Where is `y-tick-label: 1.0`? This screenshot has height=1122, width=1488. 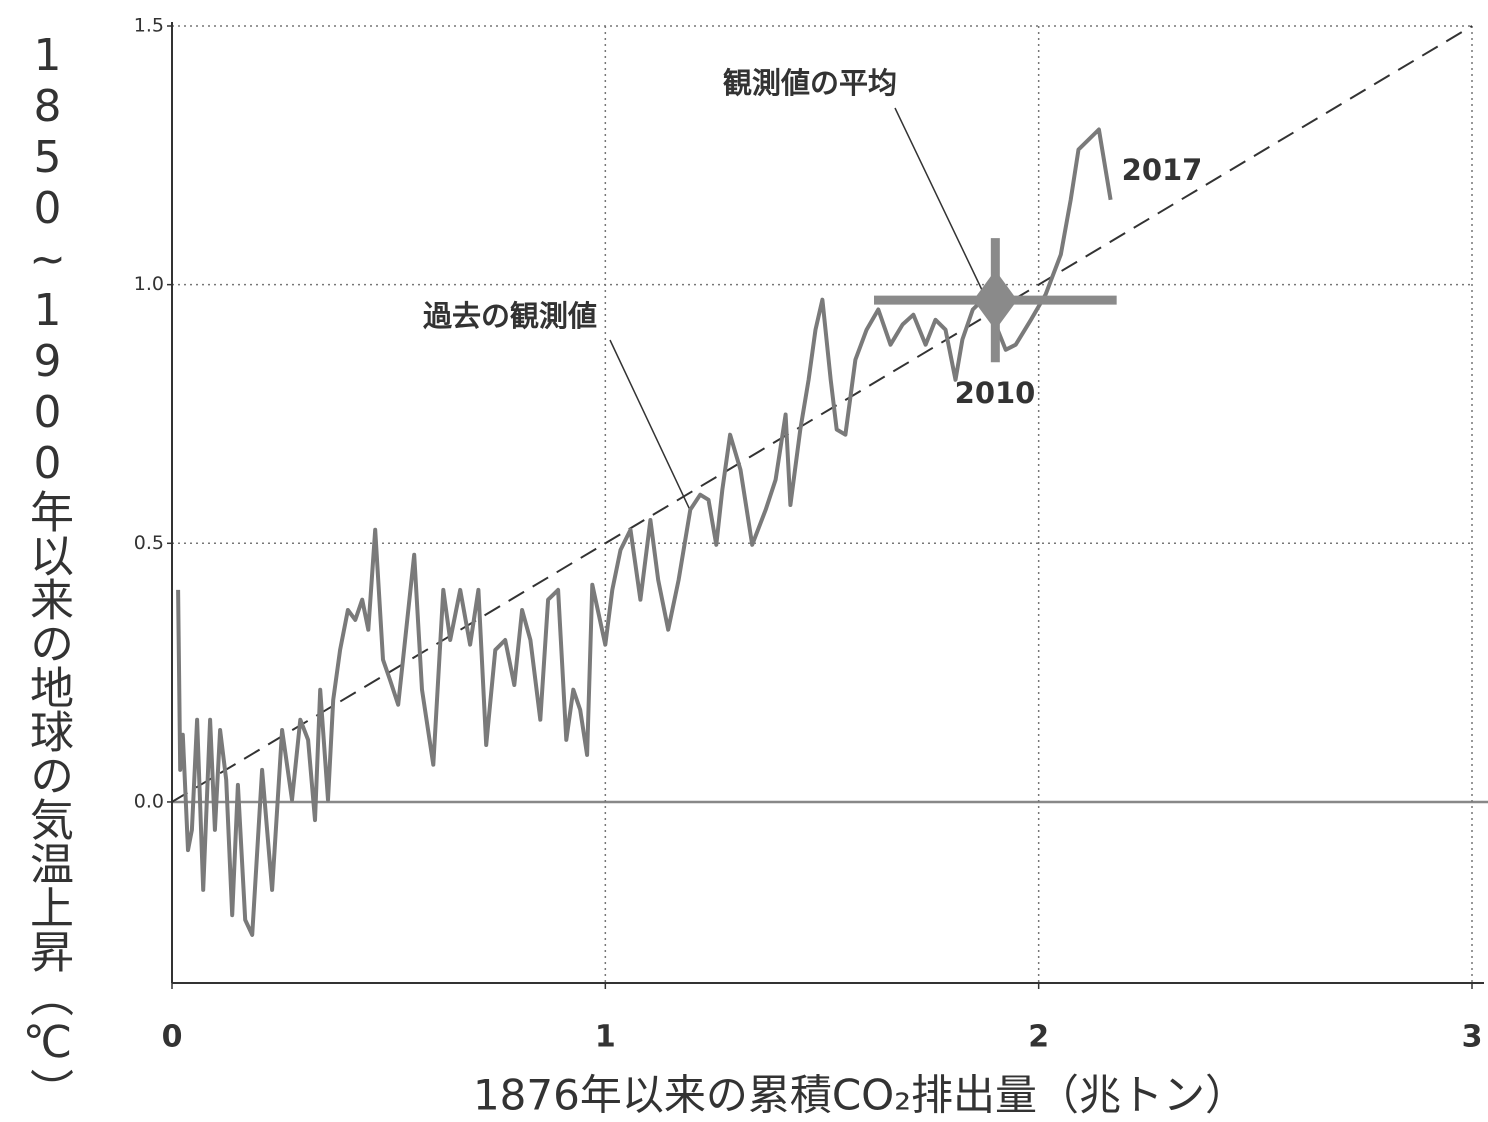 y-tick-label: 1.0 is located at coordinates (149, 284).